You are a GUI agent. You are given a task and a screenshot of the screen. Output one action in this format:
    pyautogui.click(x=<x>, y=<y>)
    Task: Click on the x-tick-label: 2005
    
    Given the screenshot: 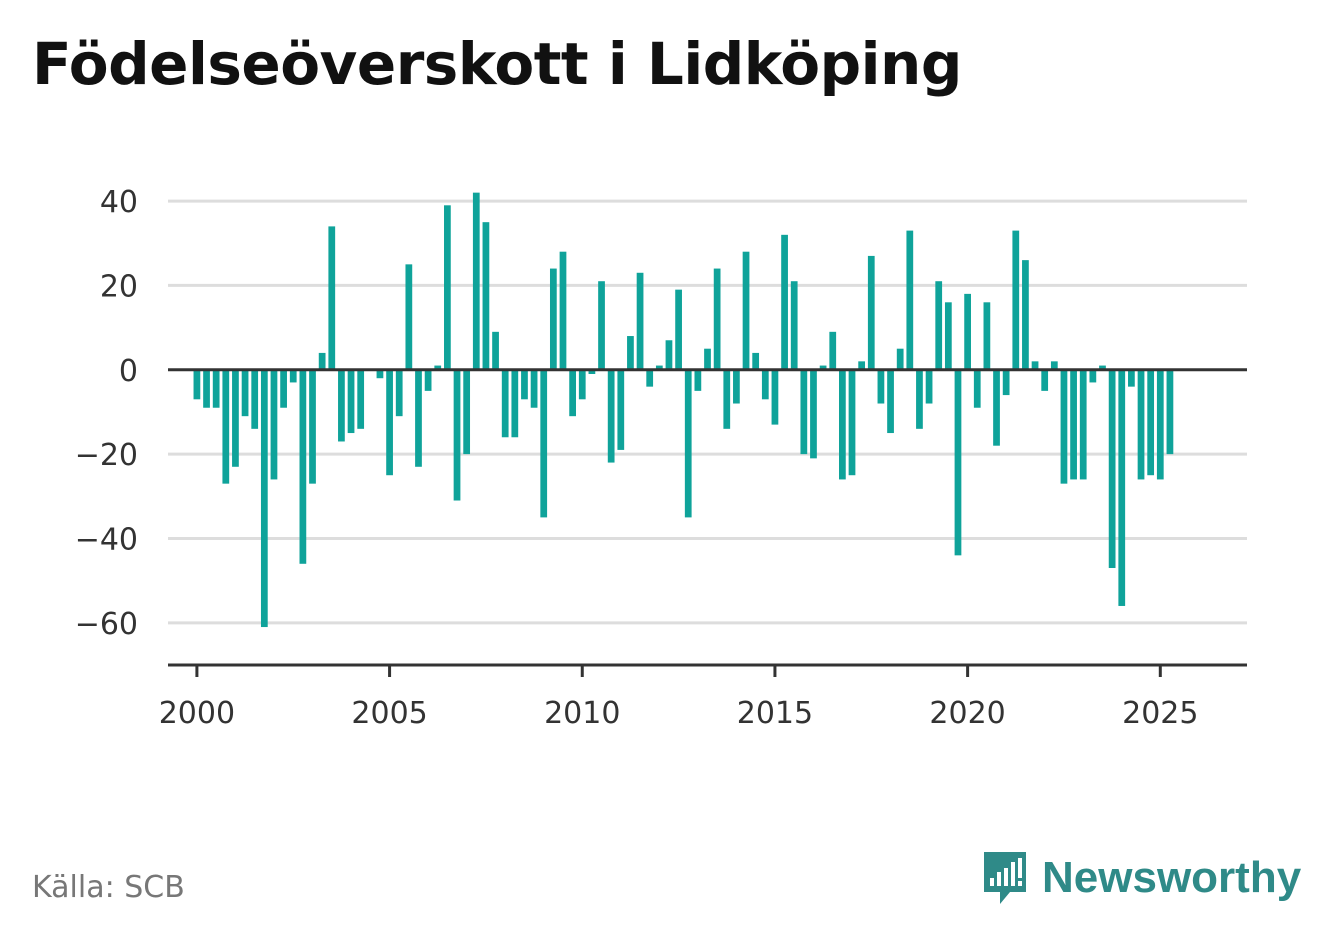 What is the action you would take?
    pyautogui.click(x=389, y=713)
    